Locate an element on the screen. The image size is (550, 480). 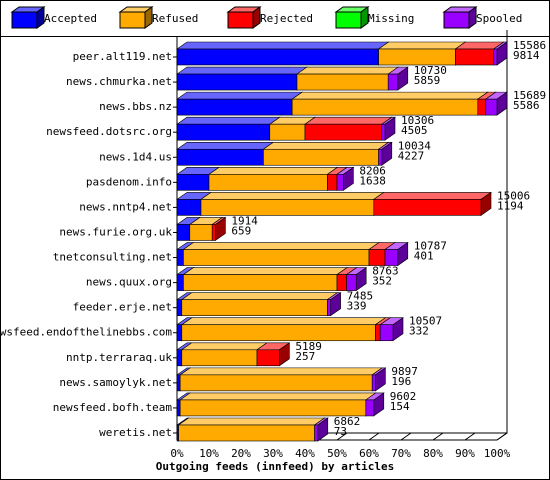
x-tick-label: 50% is located at coordinates (337, 453).